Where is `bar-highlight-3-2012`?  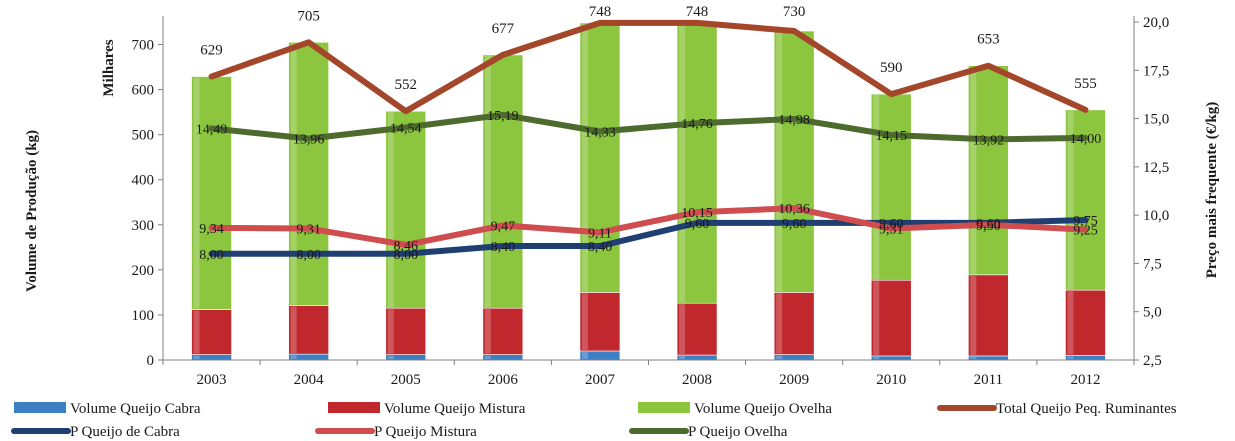 bar-highlight-3-2012 is located at coordinates (1070, 200).